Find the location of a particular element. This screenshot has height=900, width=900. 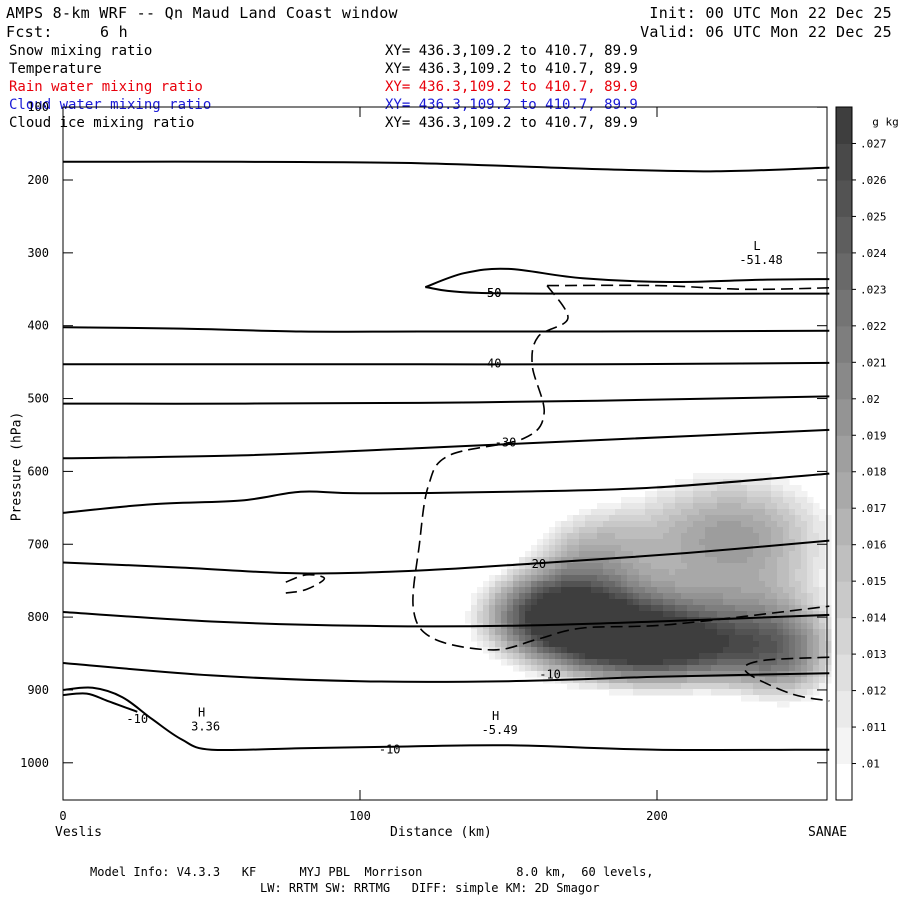

colorbar-tick-label: .024 is located at coordinates (873, 253).